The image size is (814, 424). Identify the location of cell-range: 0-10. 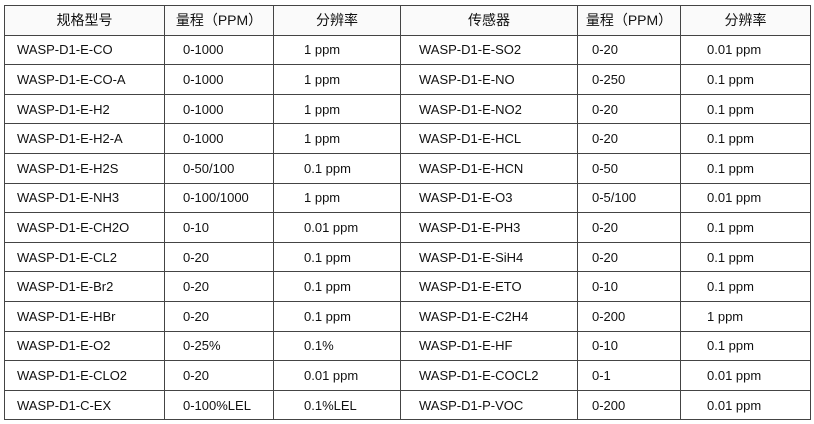
(219, 227).